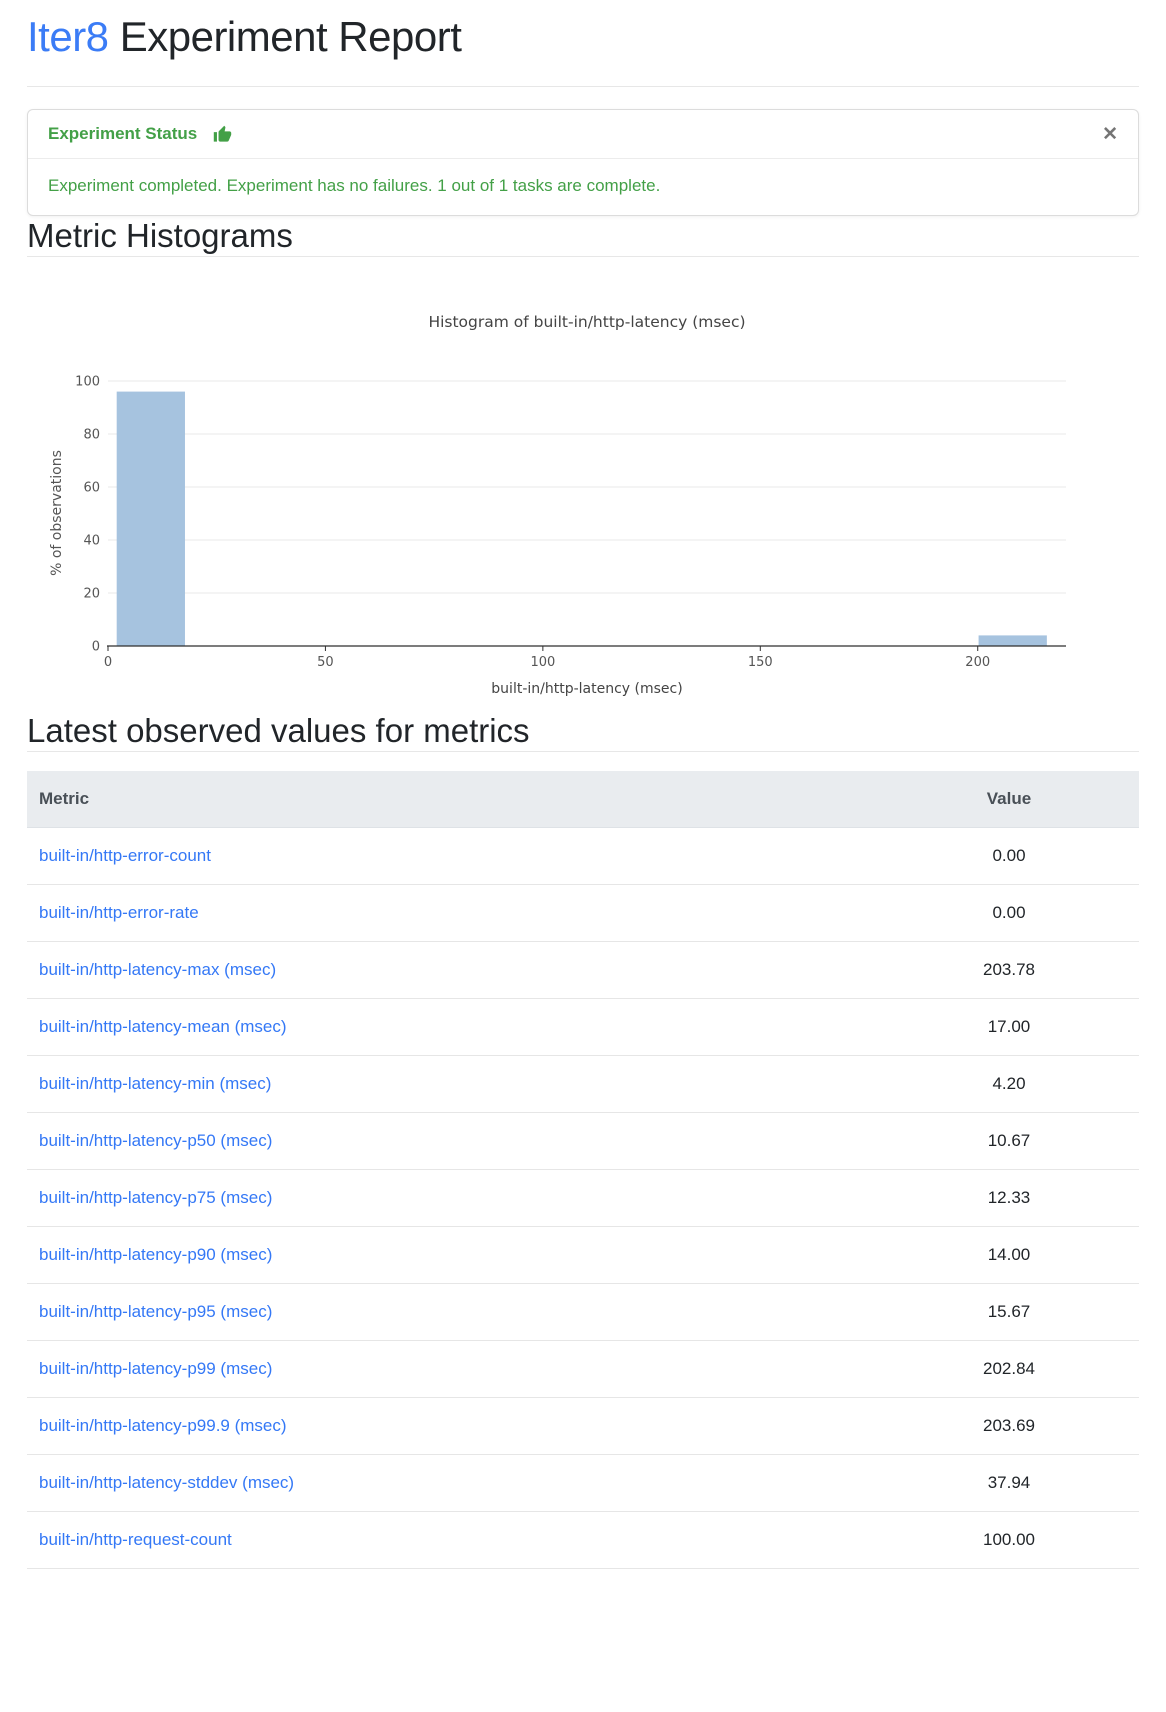  What do you see at coordinates (1009, 1540) in the screenshot?
I see `metric-value: 100.00` at bounding box center [1009, 1540].